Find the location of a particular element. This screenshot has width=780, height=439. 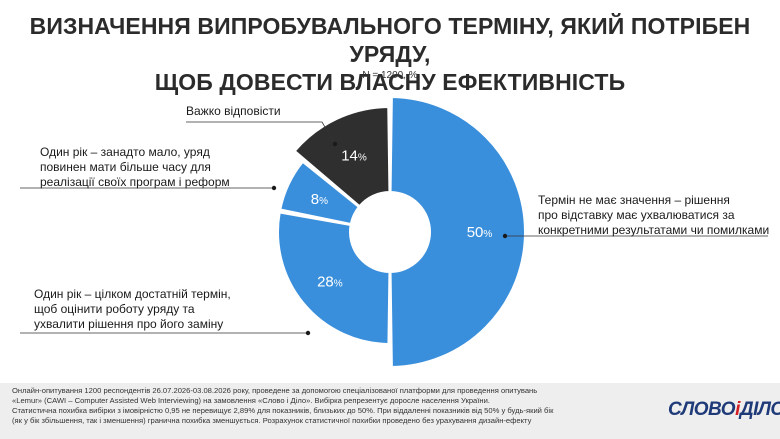

label-one-year-enough-line-2: щоб оцінити роботу уряду та is located at coordinates (114, 309).